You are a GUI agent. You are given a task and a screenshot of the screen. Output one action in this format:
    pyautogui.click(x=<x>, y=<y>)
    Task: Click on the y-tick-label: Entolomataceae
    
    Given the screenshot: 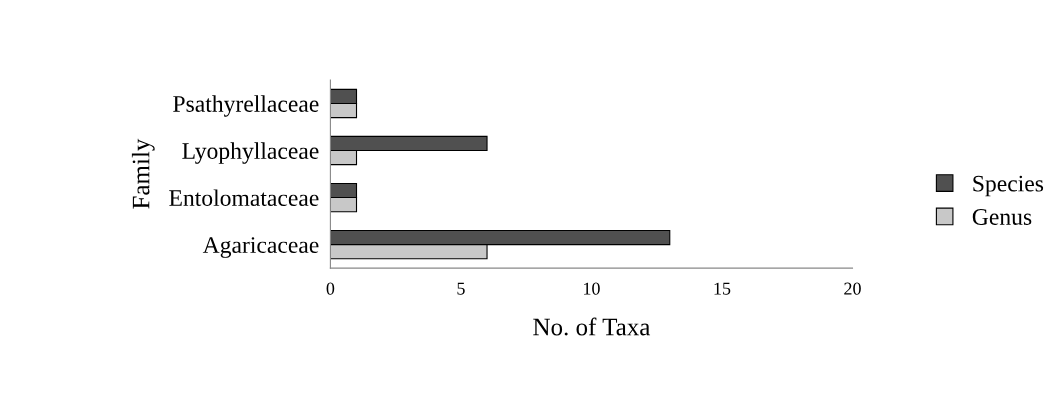 What is the action you would take?
    pyautogui.click(x=244, y=197)
    